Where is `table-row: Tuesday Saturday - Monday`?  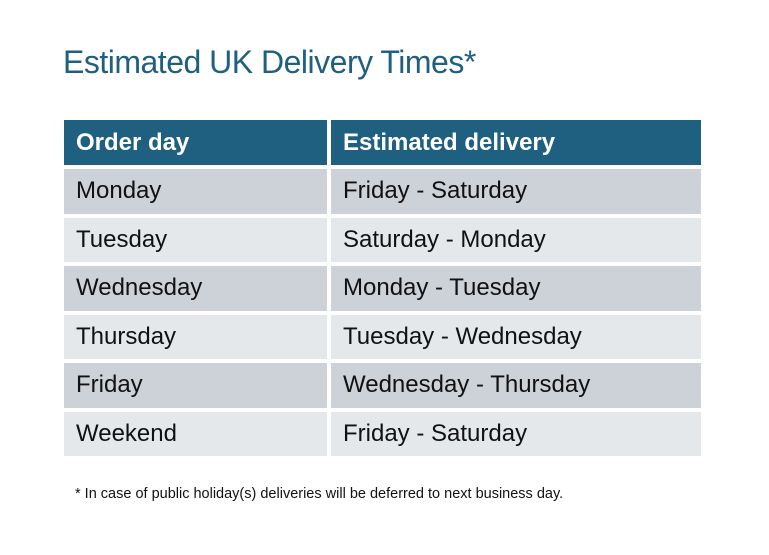 table-row: Tuesday Saturday - Monday is located at coordinates (382, 239).